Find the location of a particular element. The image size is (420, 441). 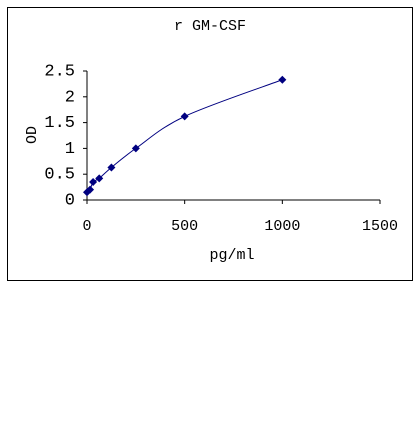

x-tick-label: 0 is located at coordinates (86, 226).